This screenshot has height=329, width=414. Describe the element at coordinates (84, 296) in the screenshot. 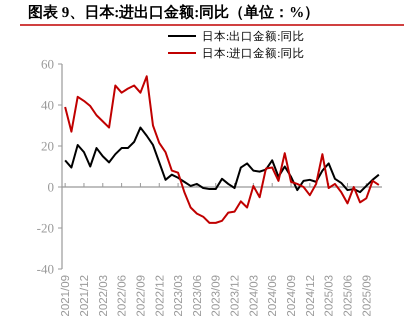

I see `x-tick-label: 2021/12` at that location.